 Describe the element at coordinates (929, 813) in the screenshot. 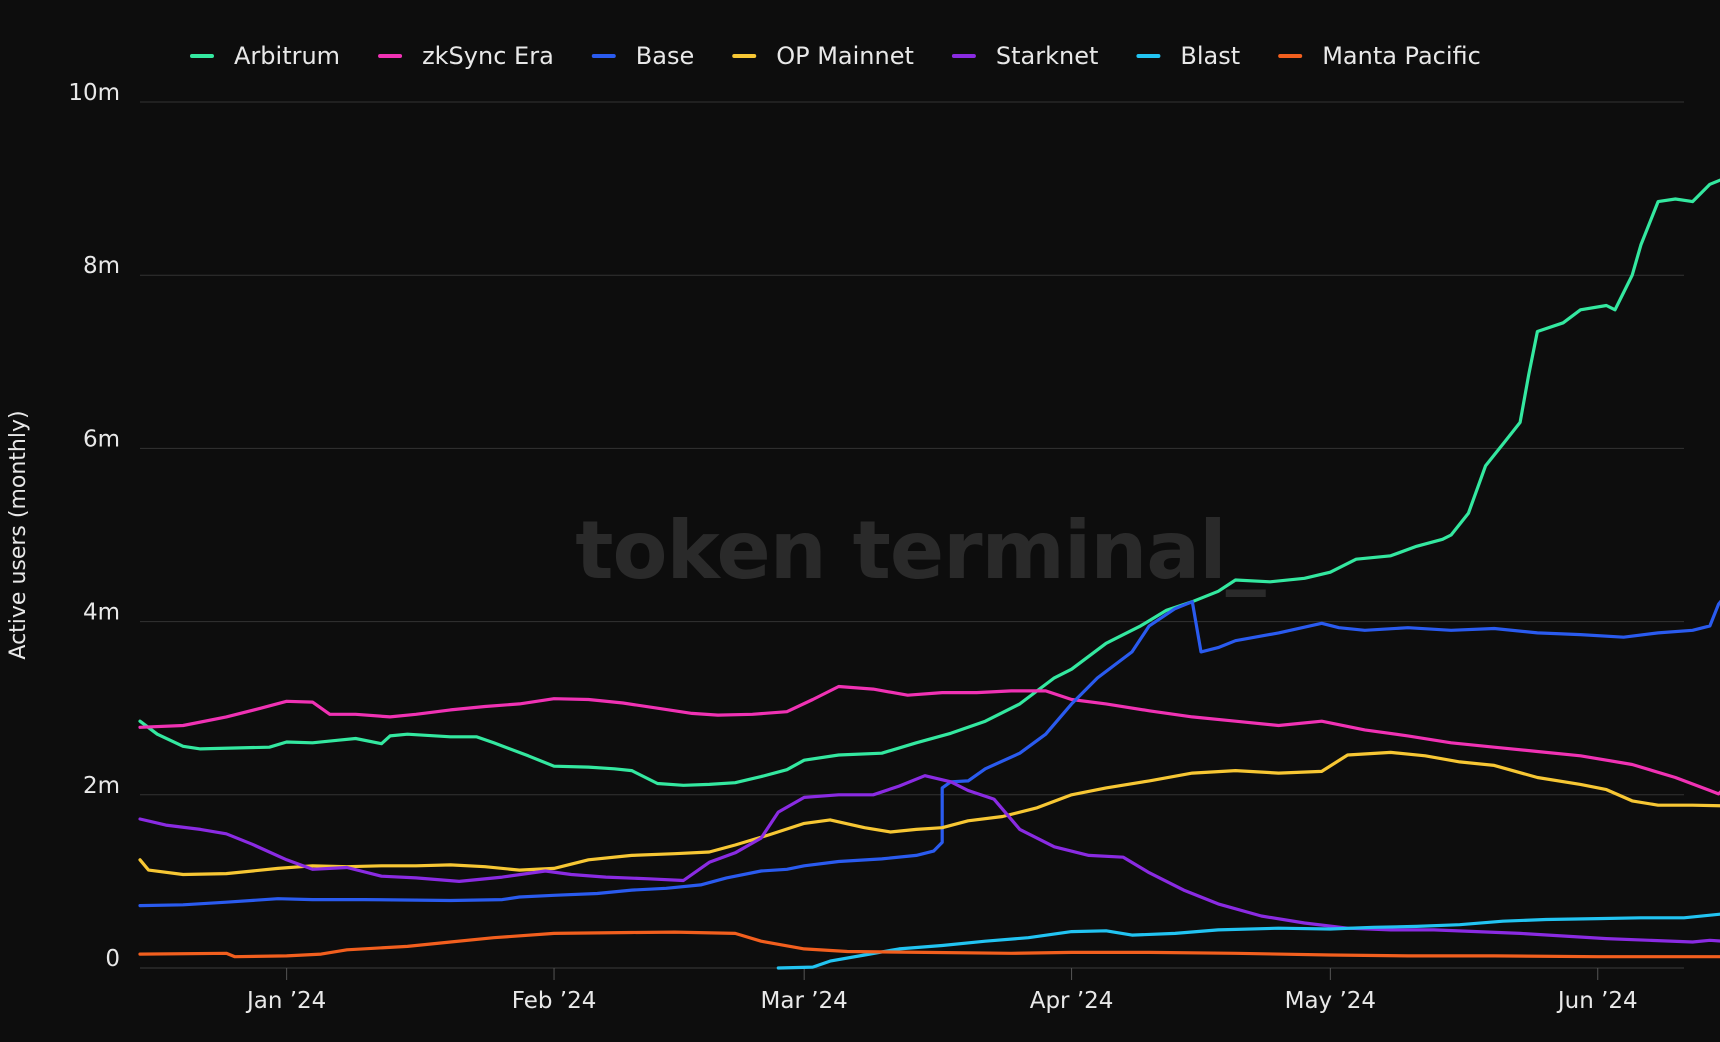

I see `series-line-op-mainnet` at that location.